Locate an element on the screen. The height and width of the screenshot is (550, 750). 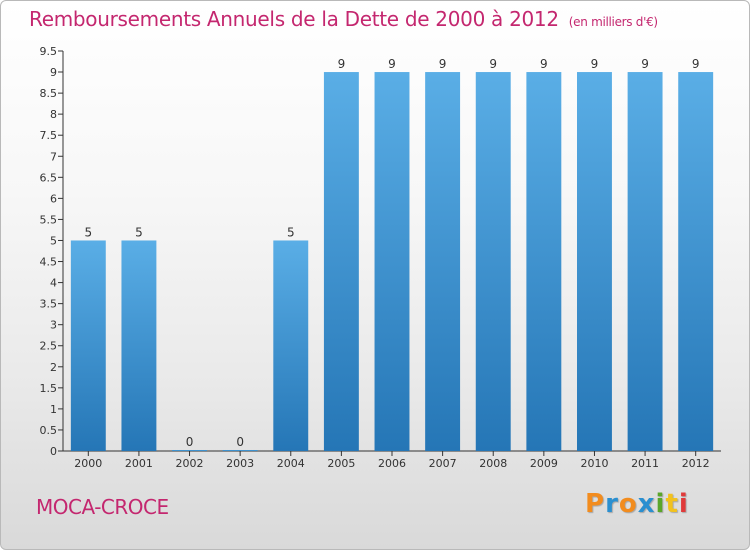
logo-letter: t is located at coordinates (672, 504).